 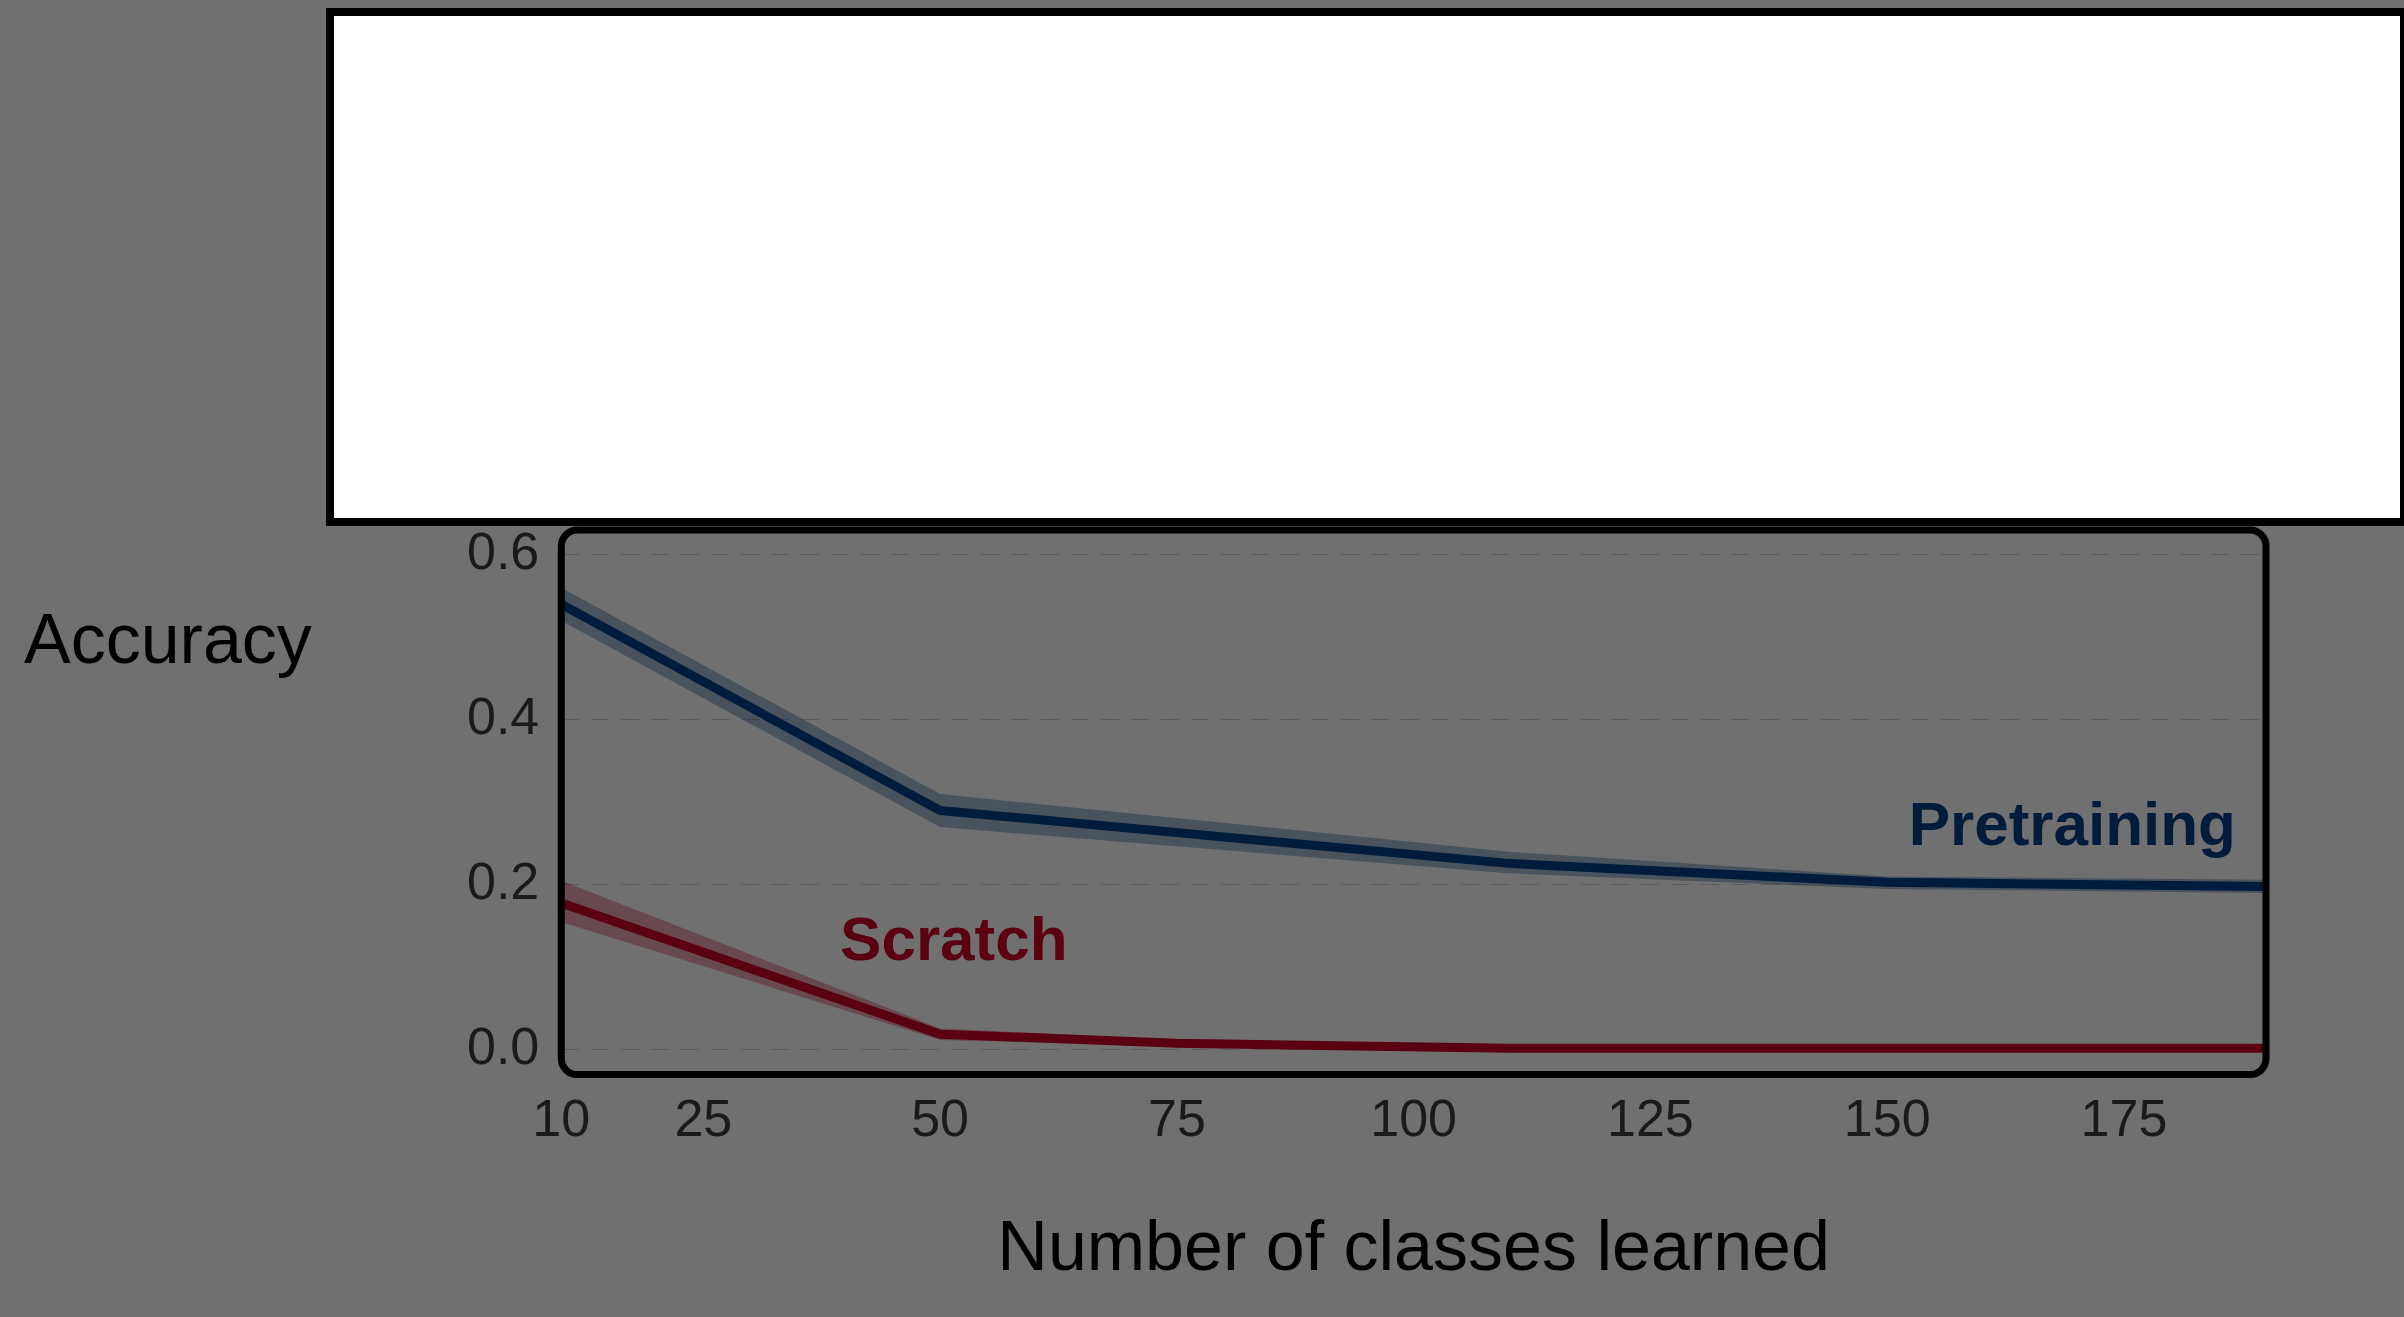 What do you see at coordinates (561, 1118) in the screenshot?
I see `x-tick-label: 10` at bounding box center [561, 1118].